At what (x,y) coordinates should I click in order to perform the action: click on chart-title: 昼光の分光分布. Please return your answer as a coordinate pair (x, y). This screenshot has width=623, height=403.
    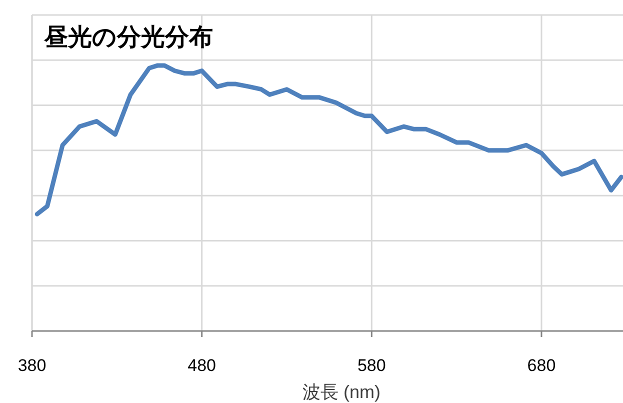
    Looking at the image, I should click on (128, 37).